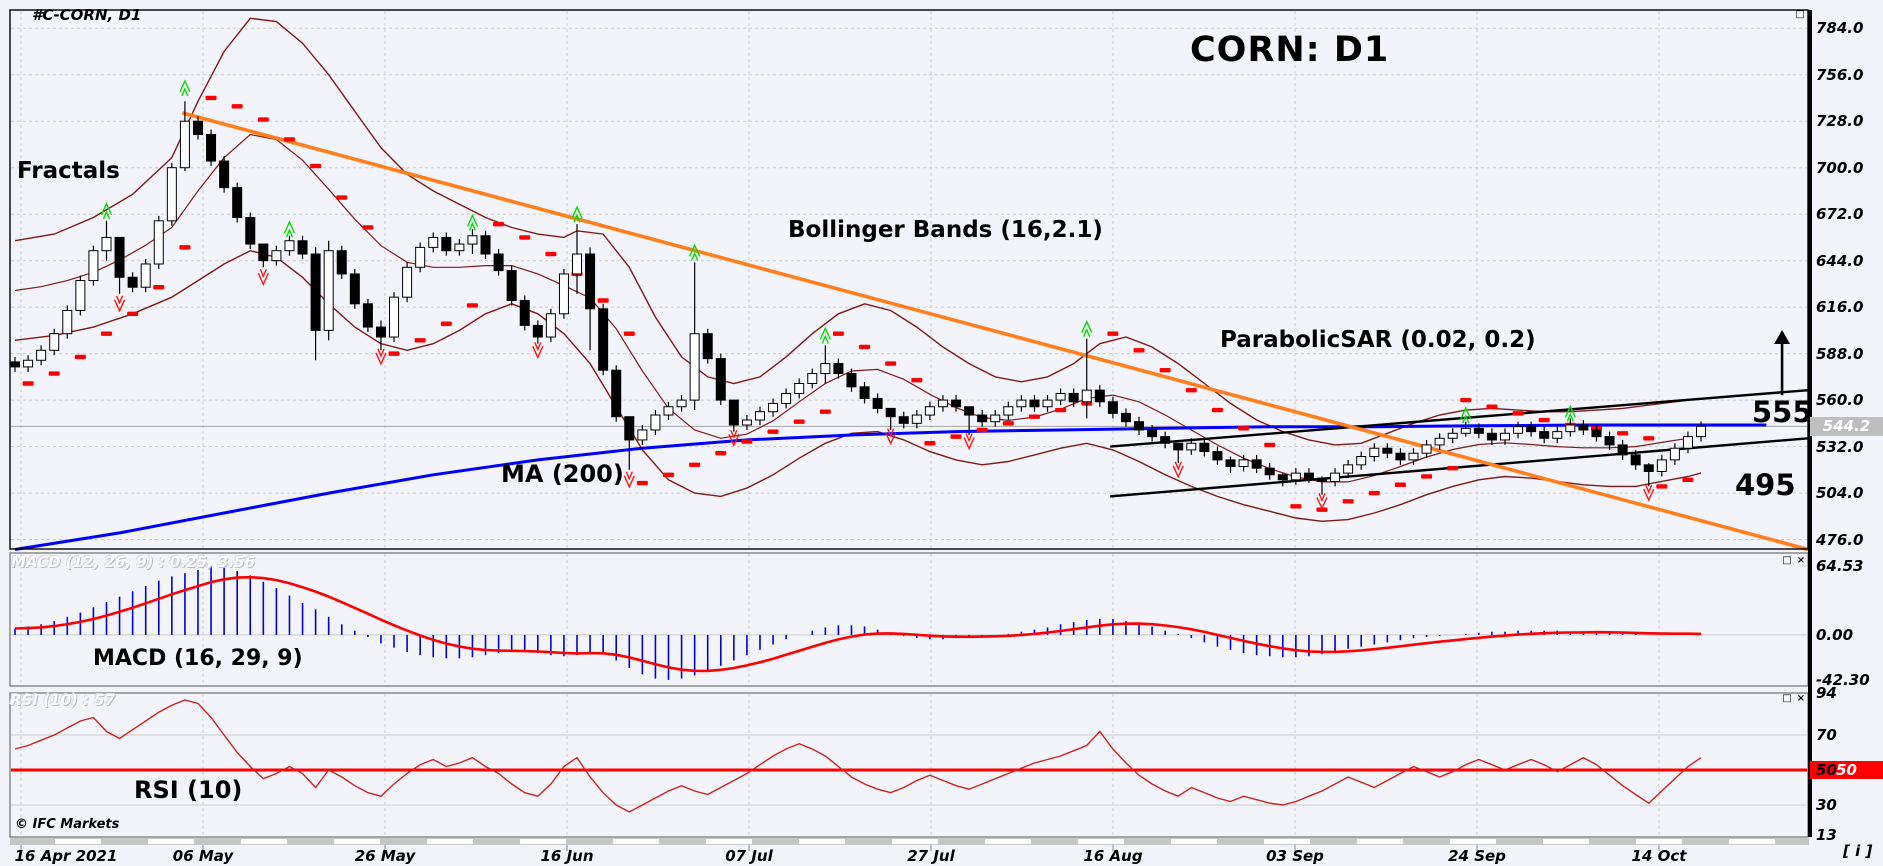  Describe the element at coordinates (858, 756) in the screenshot. I see `rsi-series` at that location.